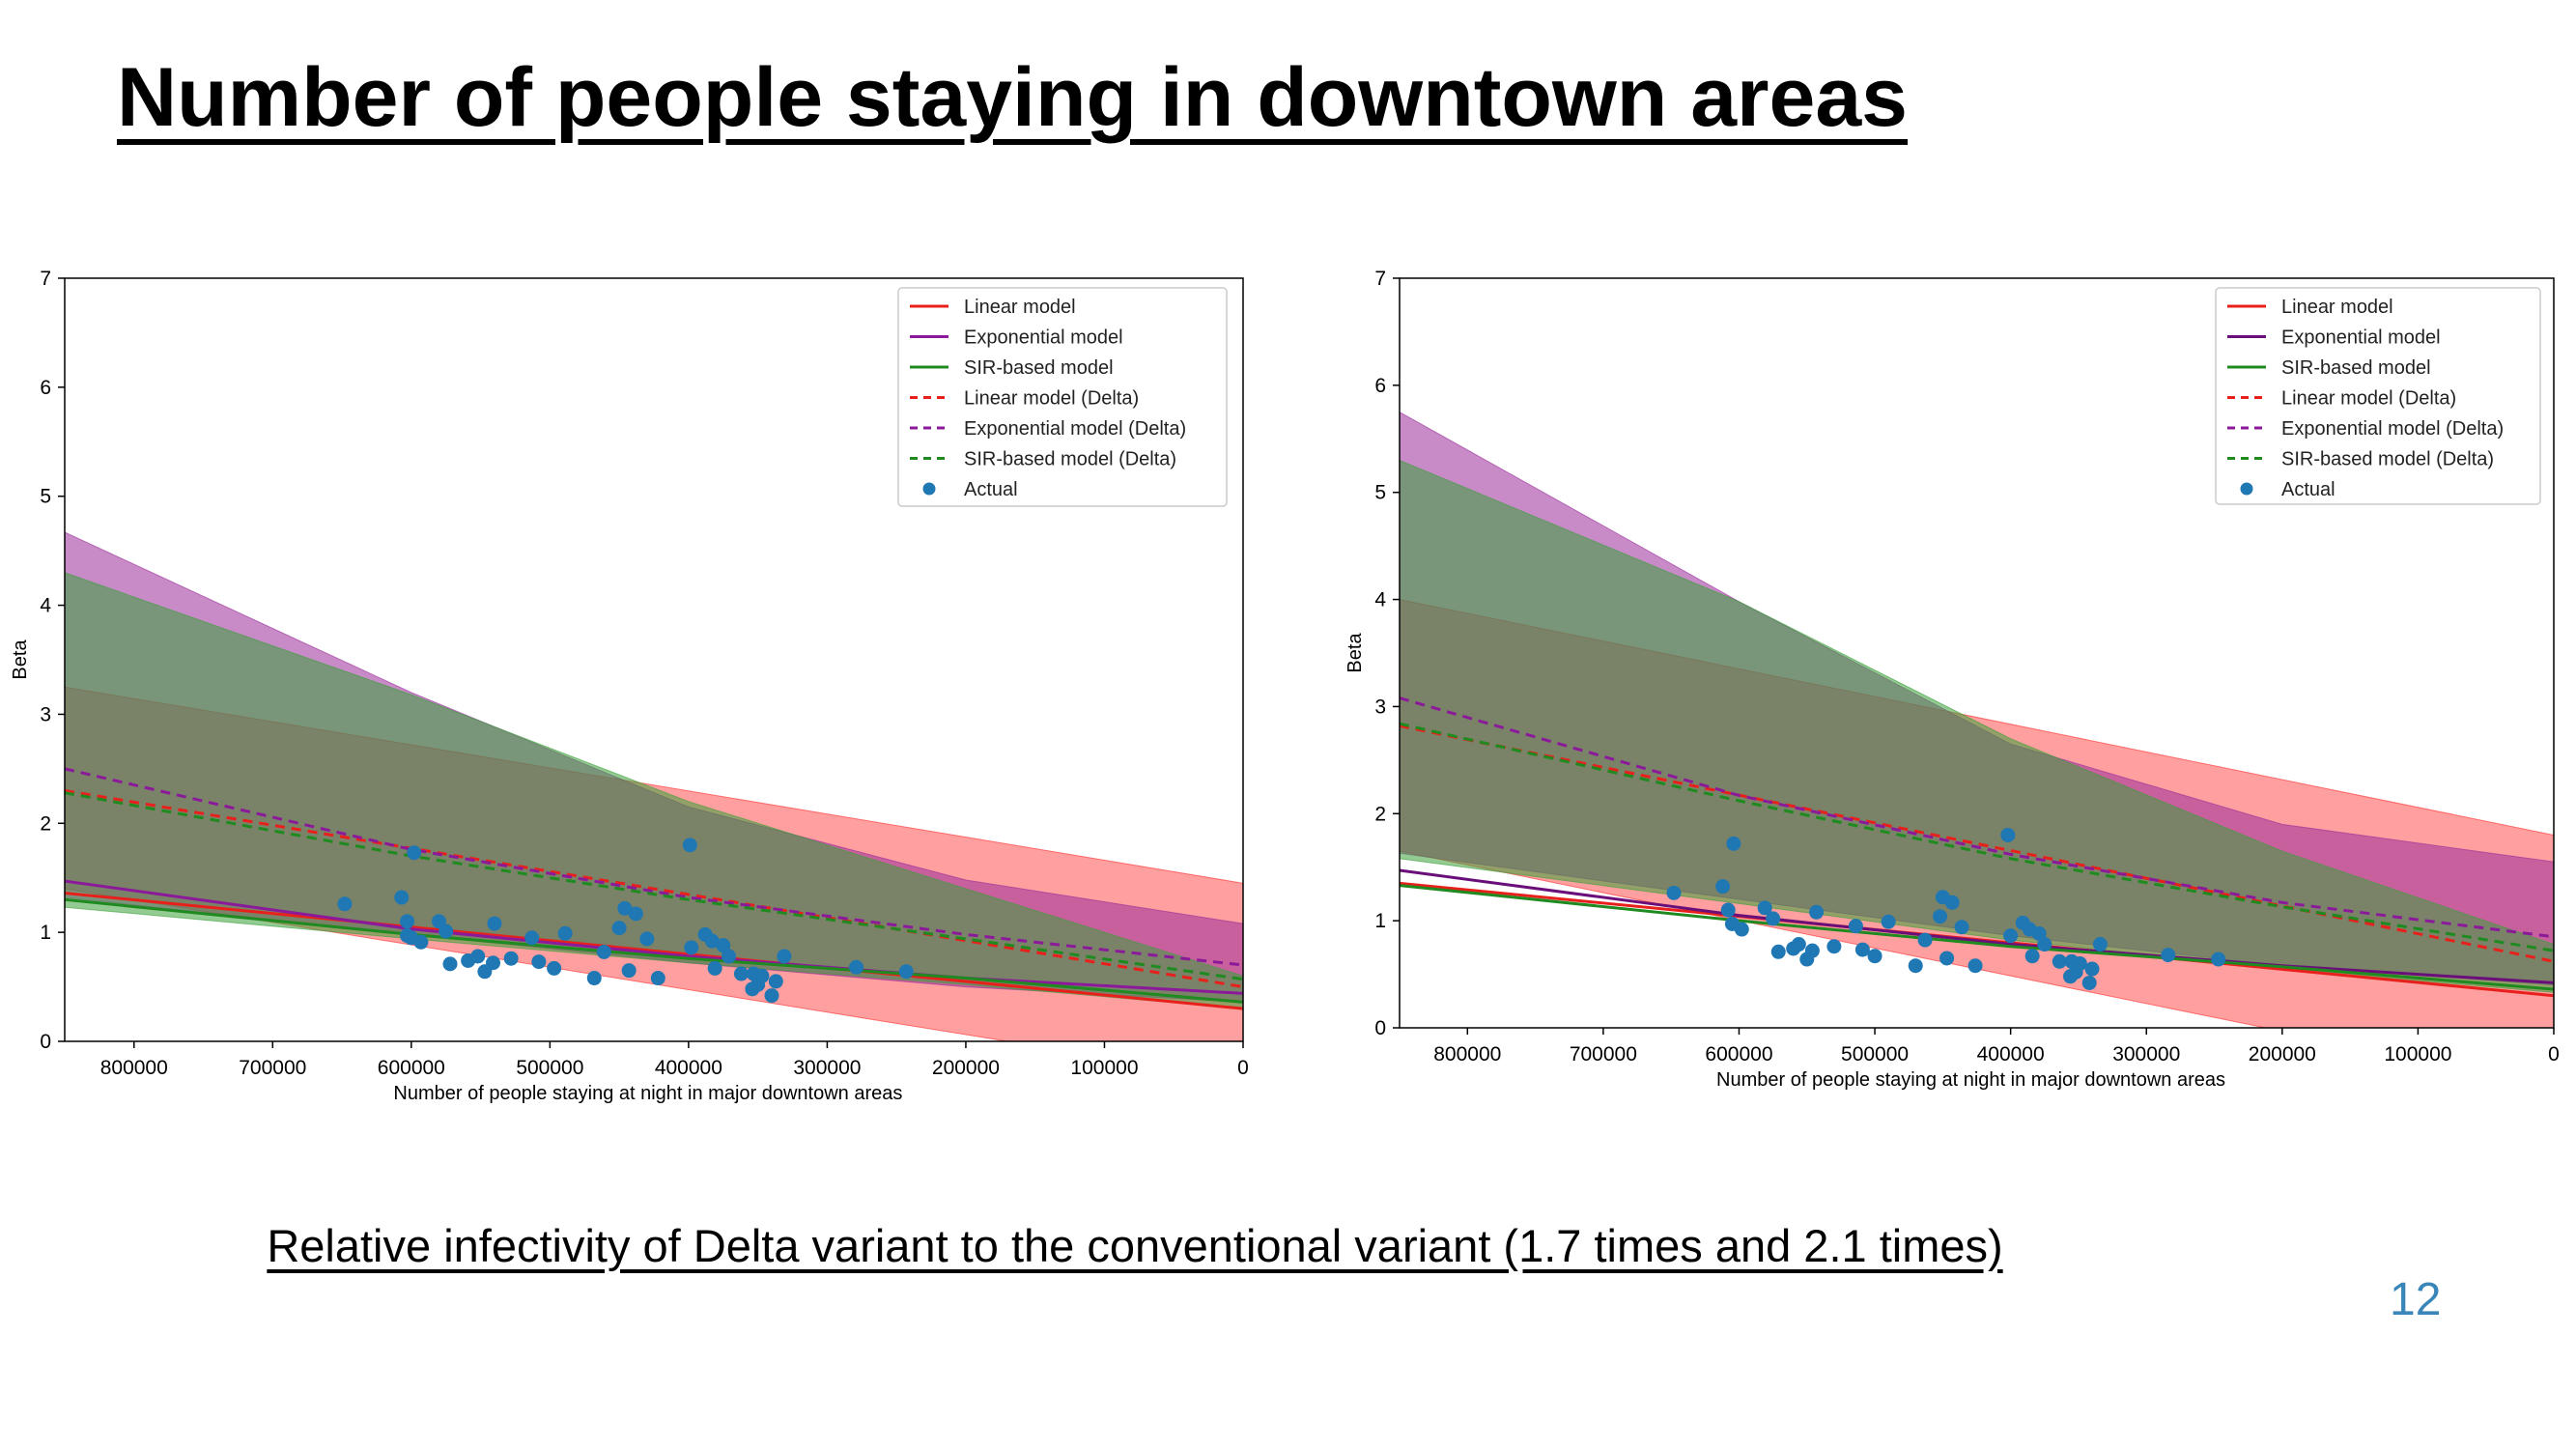 This screenshot has width=2576, height=1449. I want to click on page-number: 12, so click(2416, 1299).